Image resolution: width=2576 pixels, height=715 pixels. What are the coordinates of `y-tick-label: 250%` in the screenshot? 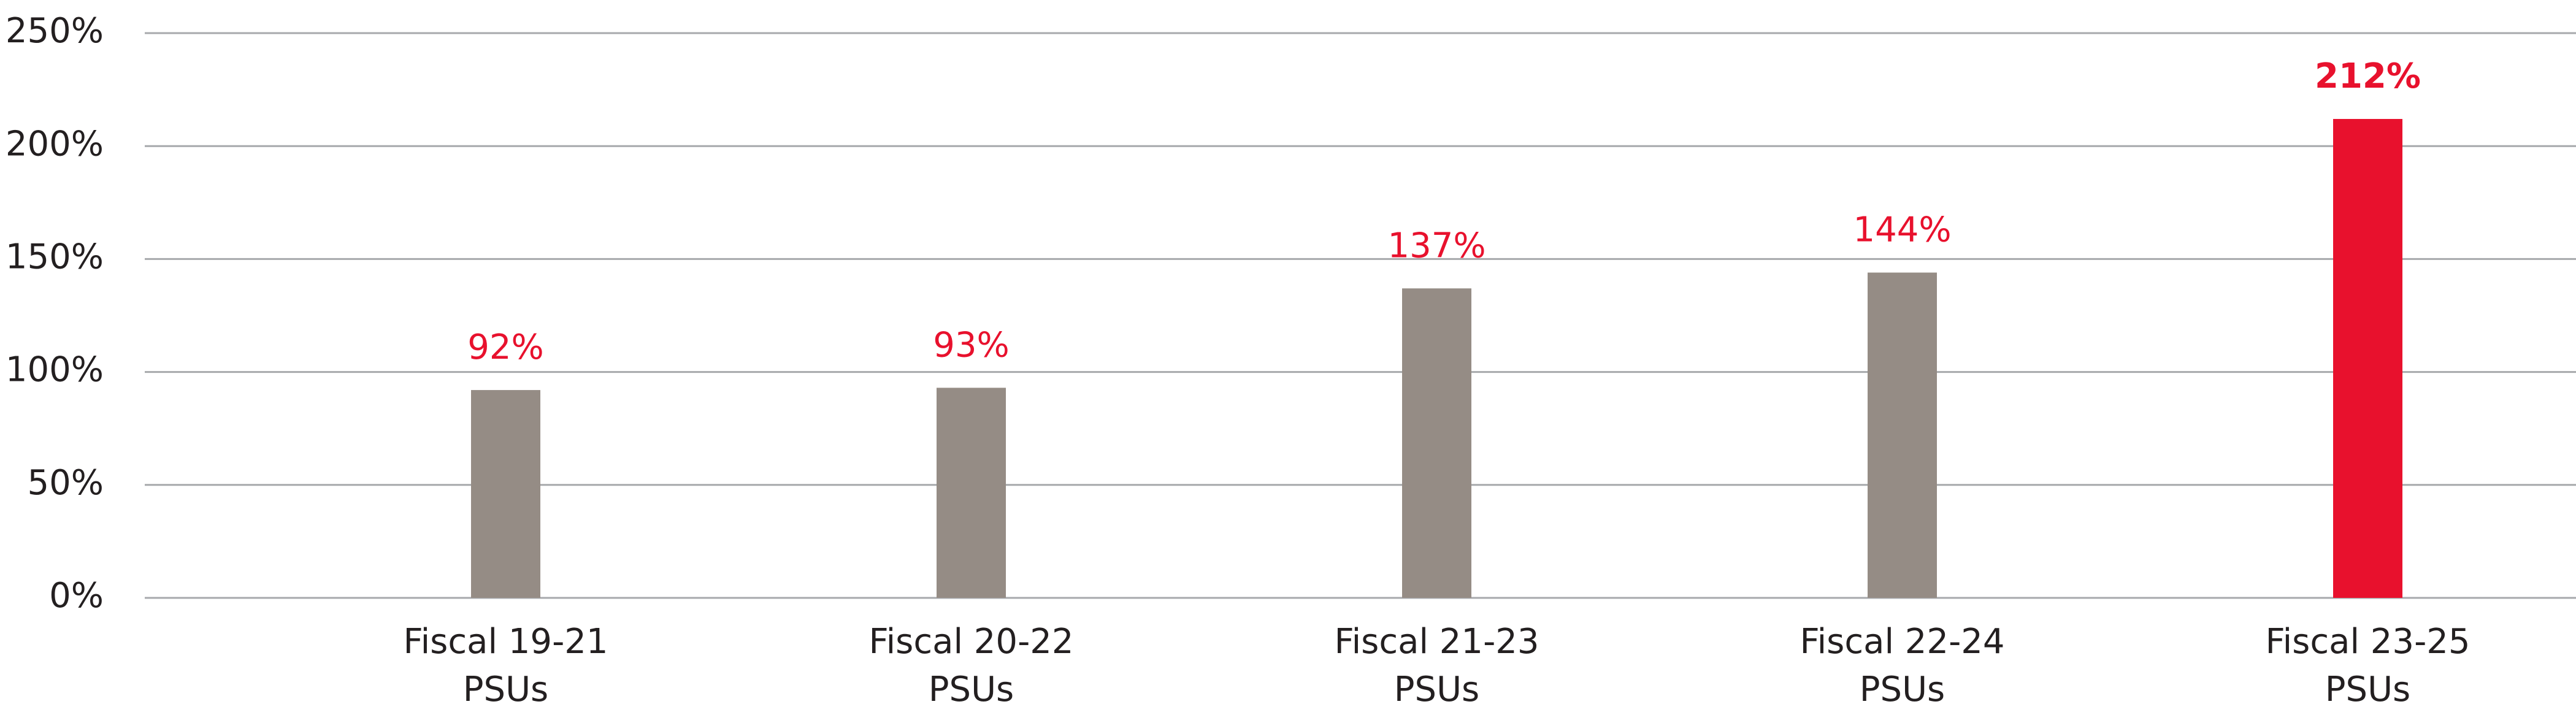 It's located at (55, 31).